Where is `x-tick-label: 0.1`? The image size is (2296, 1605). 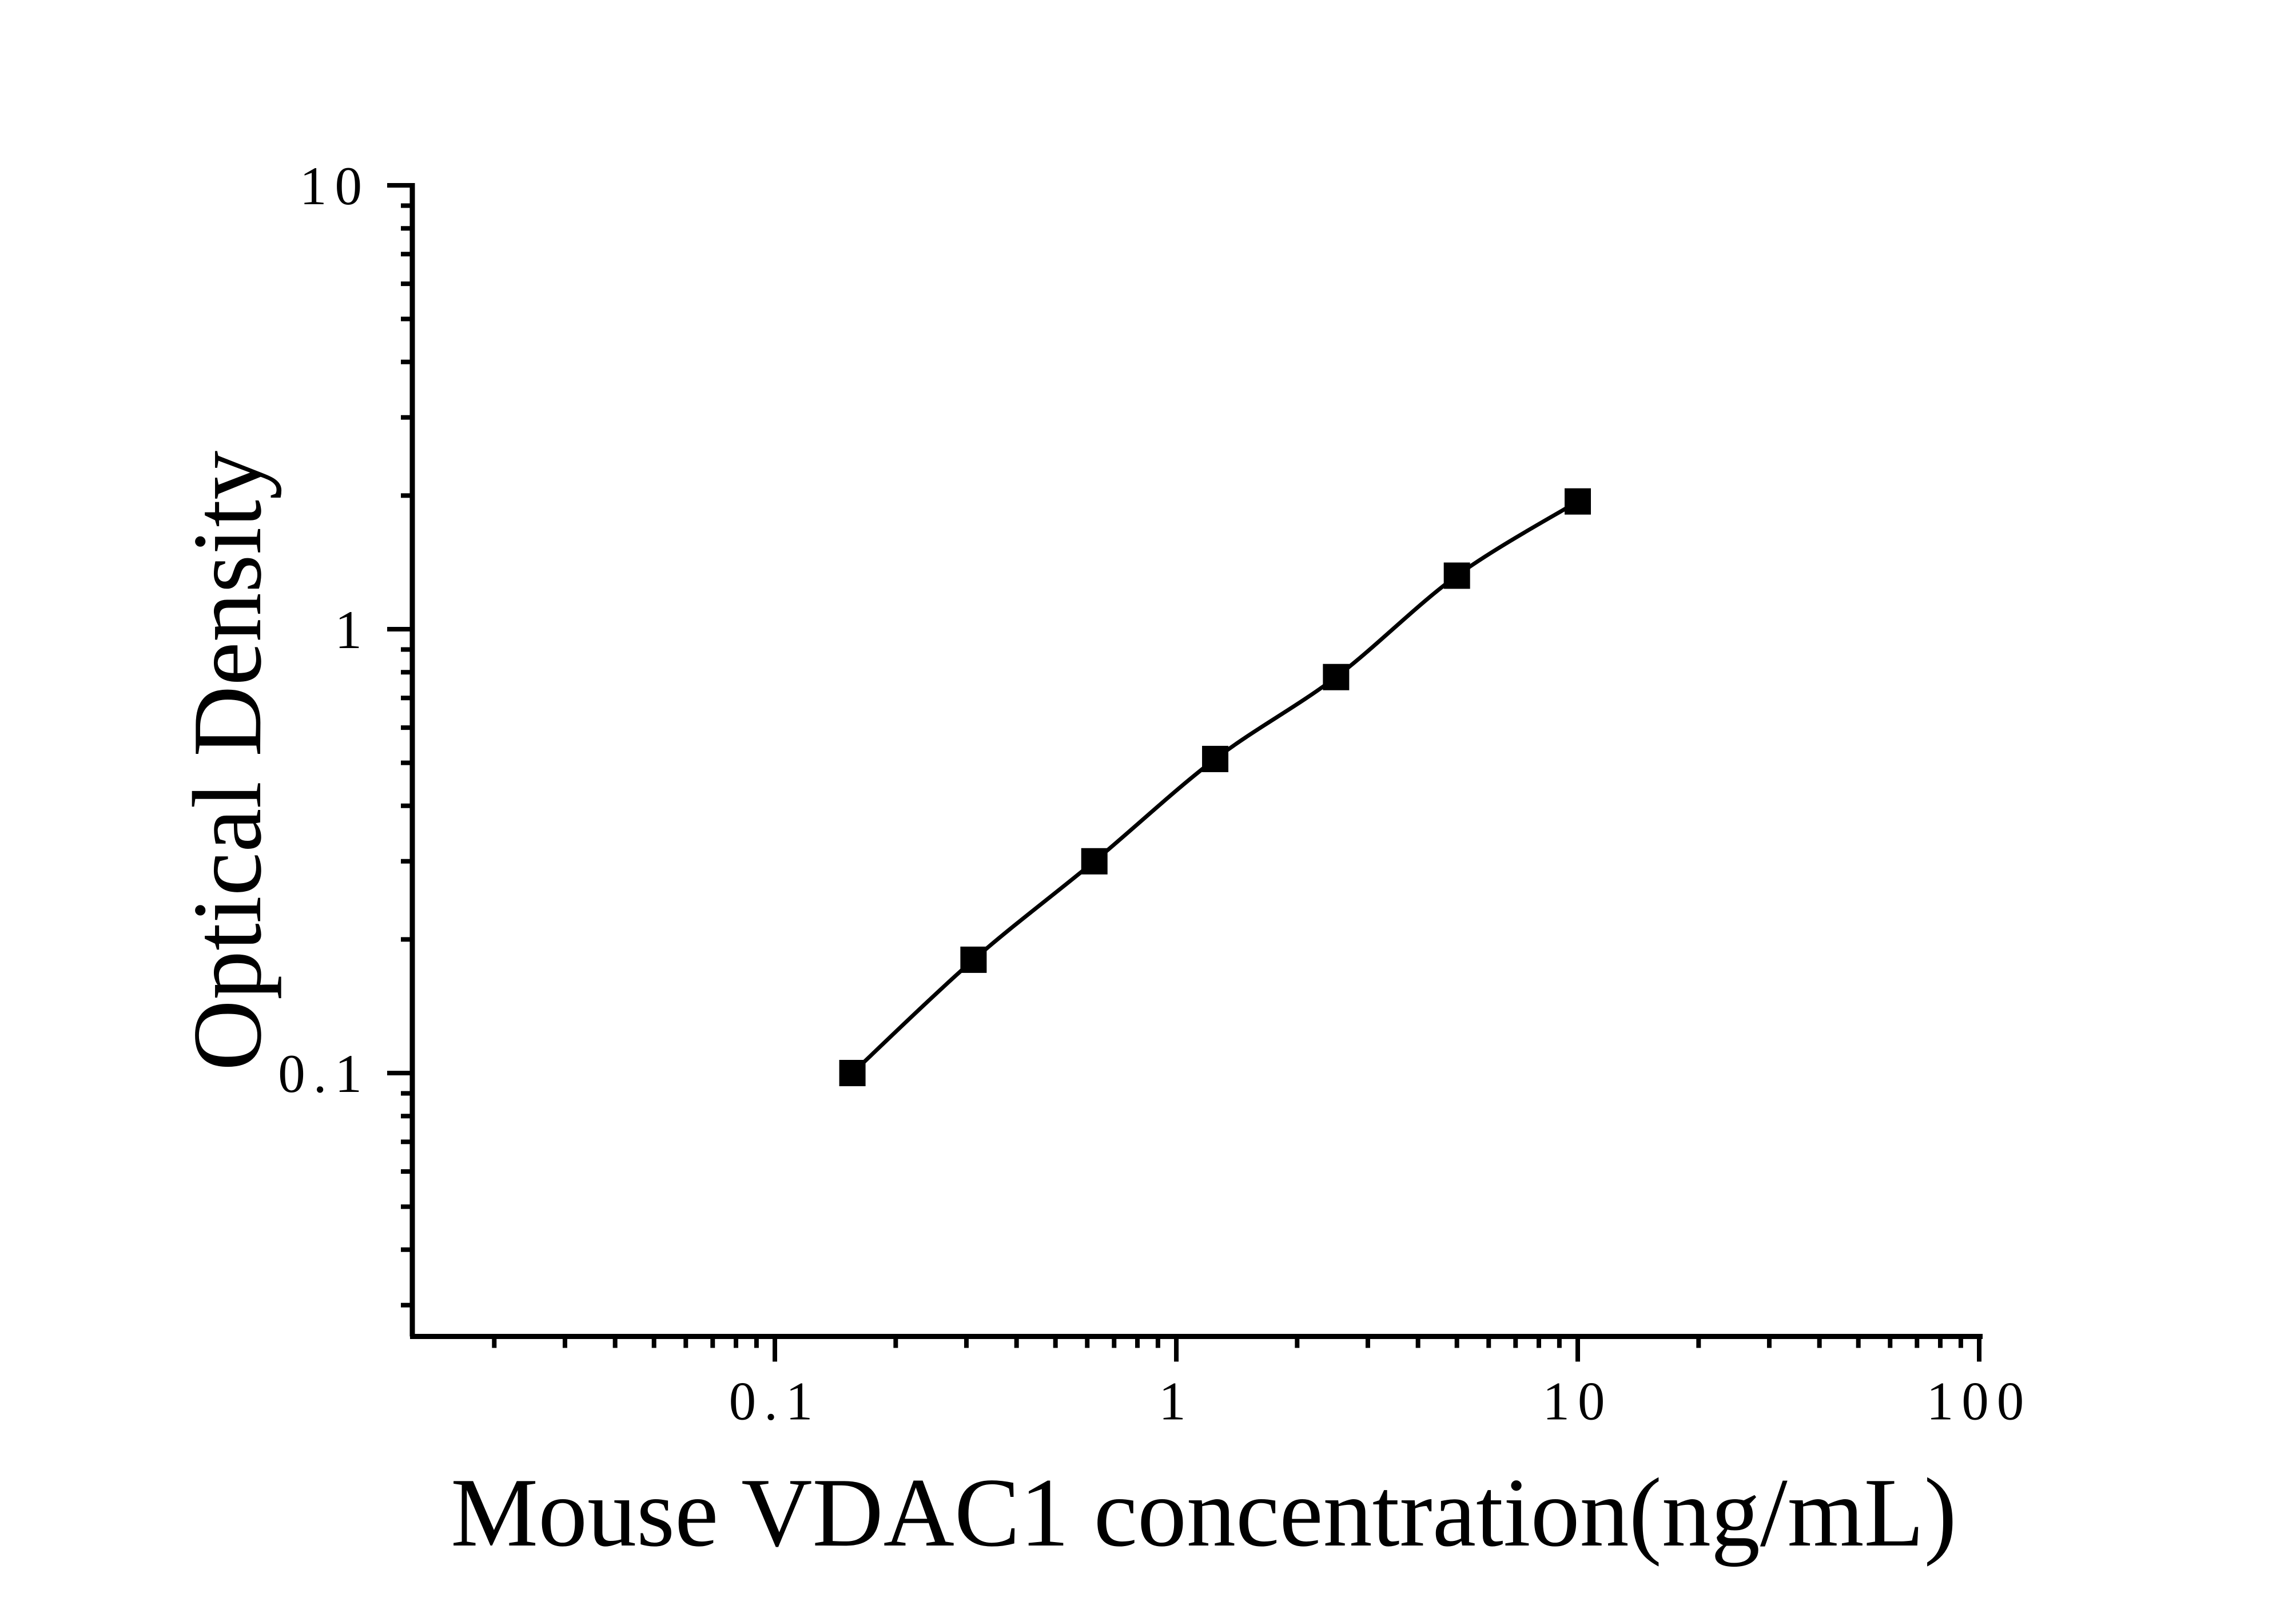 x-tick-label: 0.1 is located at coordinates (775, 1401).